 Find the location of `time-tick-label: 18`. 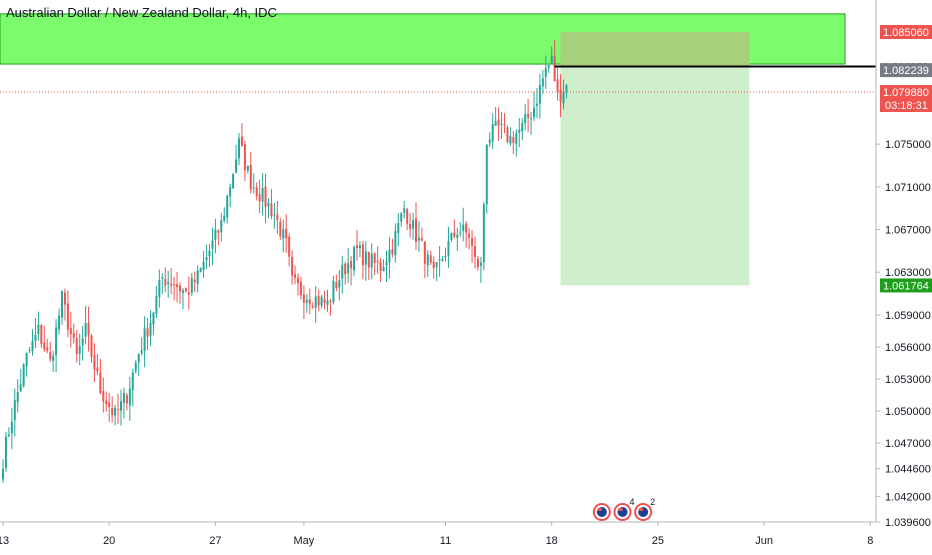

time-tick-label: 18 is located at coordinates (552, 541).